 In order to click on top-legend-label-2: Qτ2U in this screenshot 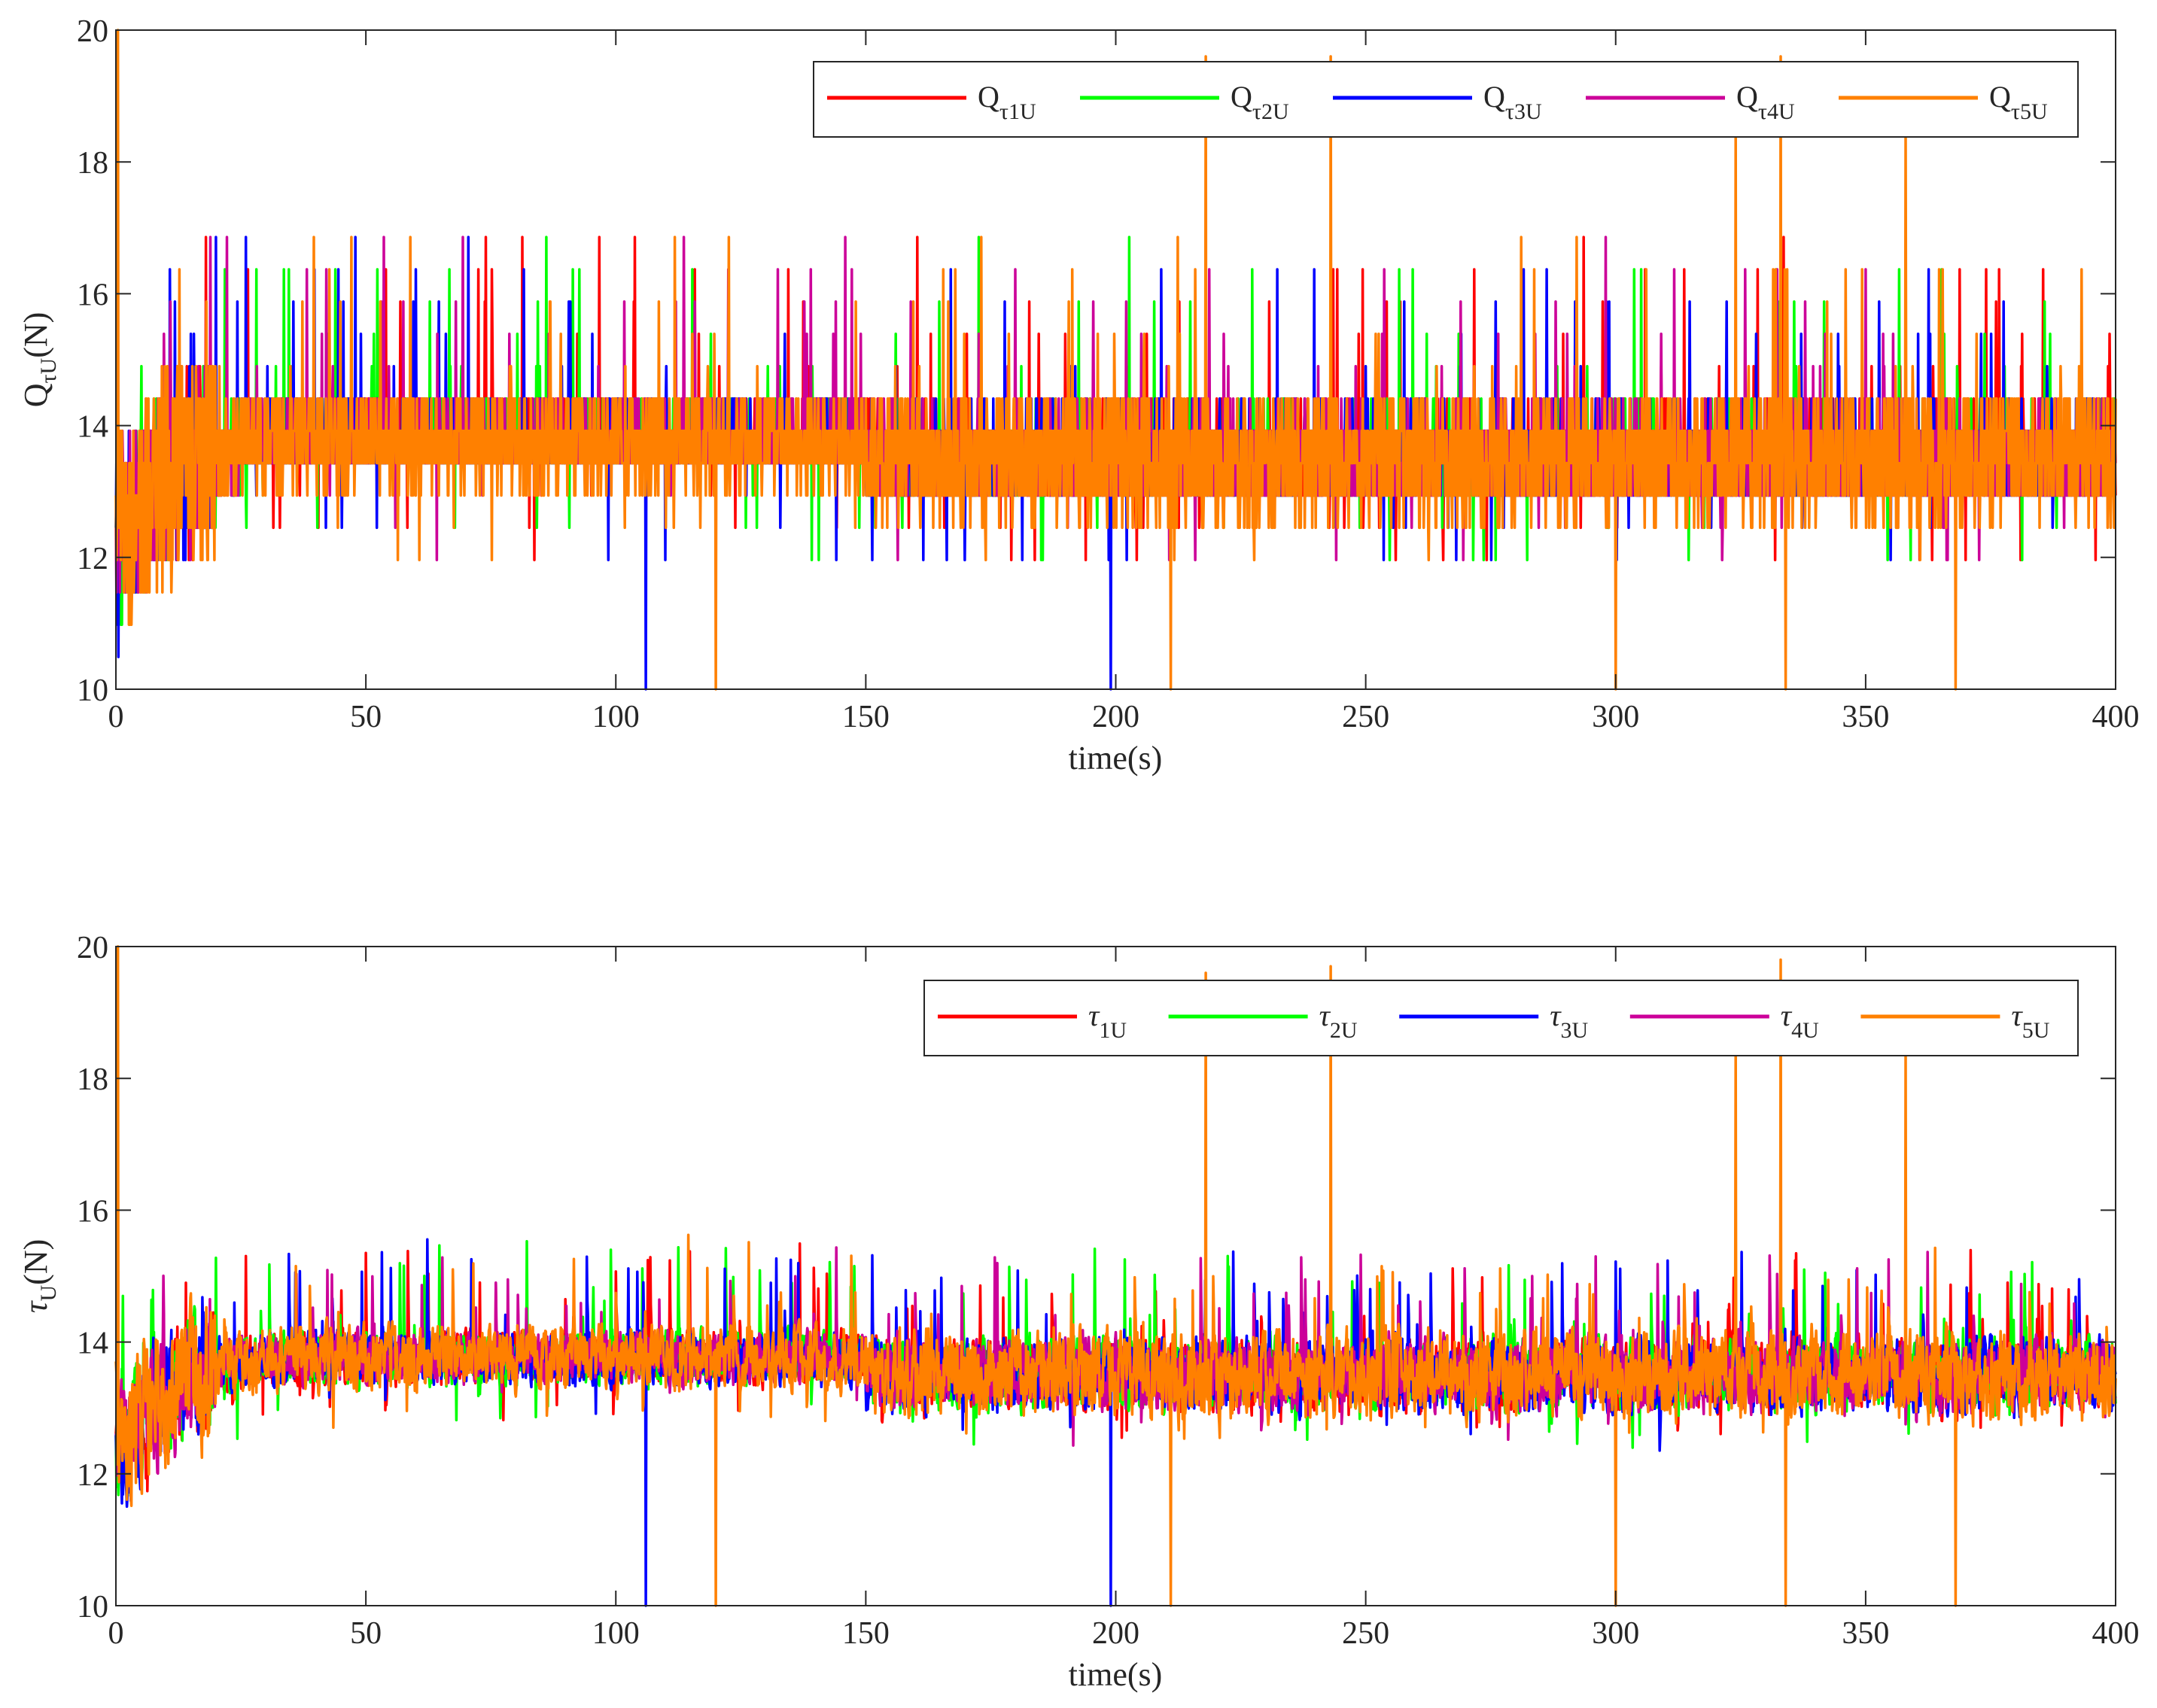, I will do `click(1260, 102)`.